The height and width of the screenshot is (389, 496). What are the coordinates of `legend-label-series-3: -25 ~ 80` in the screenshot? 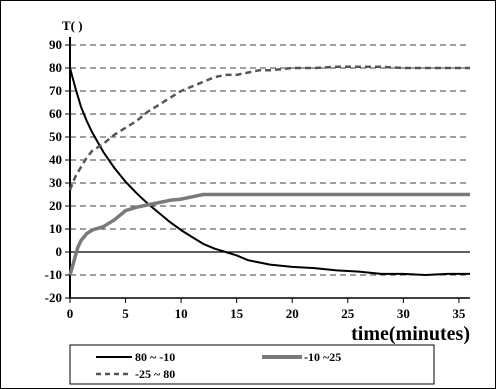 It's located at (155, 374).